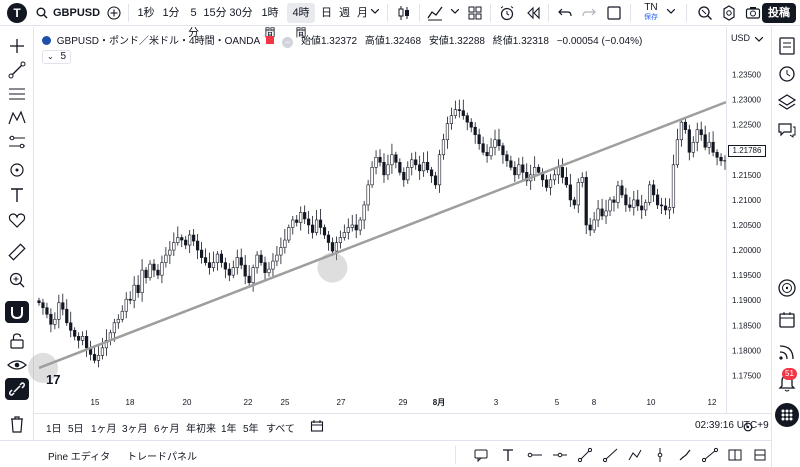  Describe the element at coordinates (17, 94) in the screenshot. I see `fib-retracement-icon` at that location.